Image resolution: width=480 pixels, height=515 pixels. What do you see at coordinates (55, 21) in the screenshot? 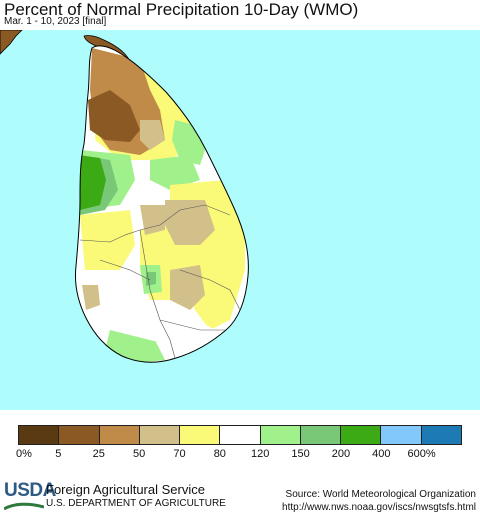
I see `page-subtitle: Mar. 1 - 10, 2023 [final]` at bounding box center [55, 21].